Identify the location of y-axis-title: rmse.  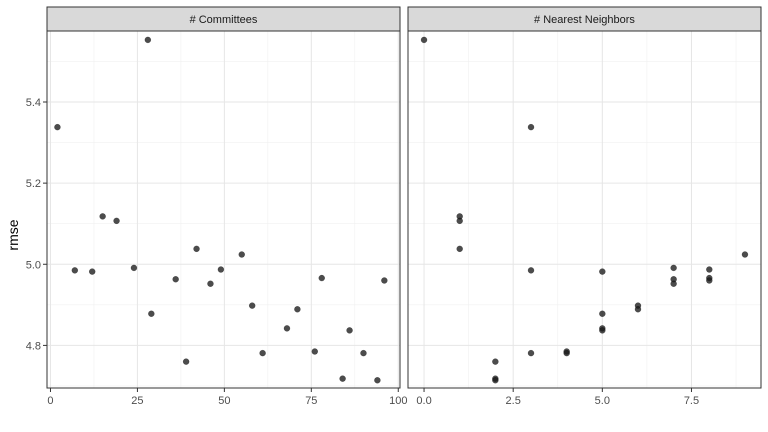
(13, 234).